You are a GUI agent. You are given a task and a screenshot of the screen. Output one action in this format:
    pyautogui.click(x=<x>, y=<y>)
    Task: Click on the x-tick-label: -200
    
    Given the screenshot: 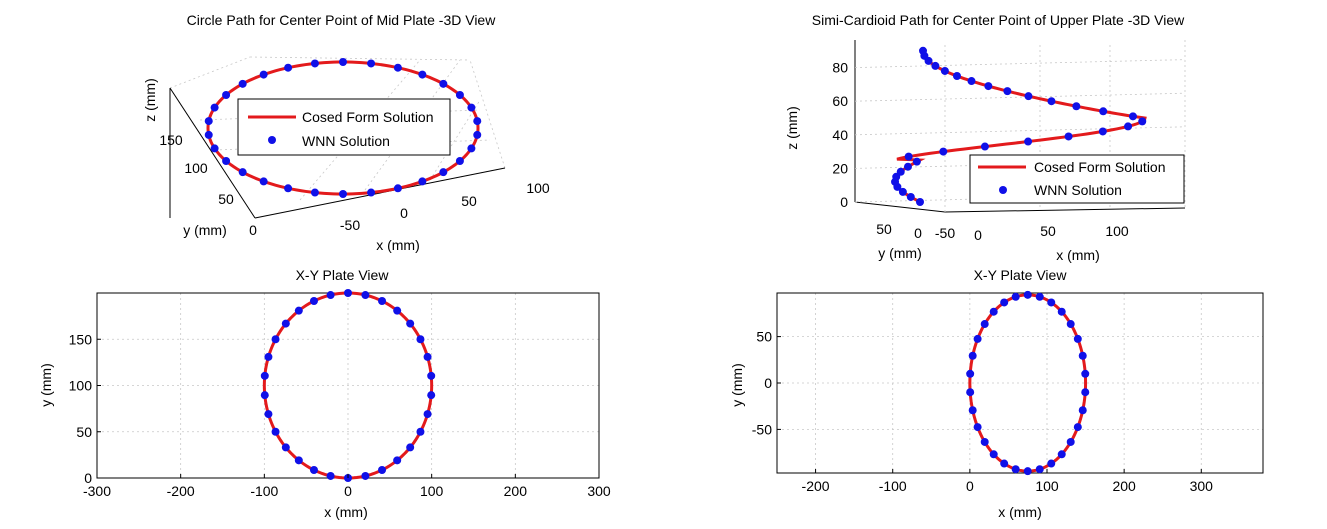 What is the action you would take?
    pyautogui.click(x=816, y=486)
    